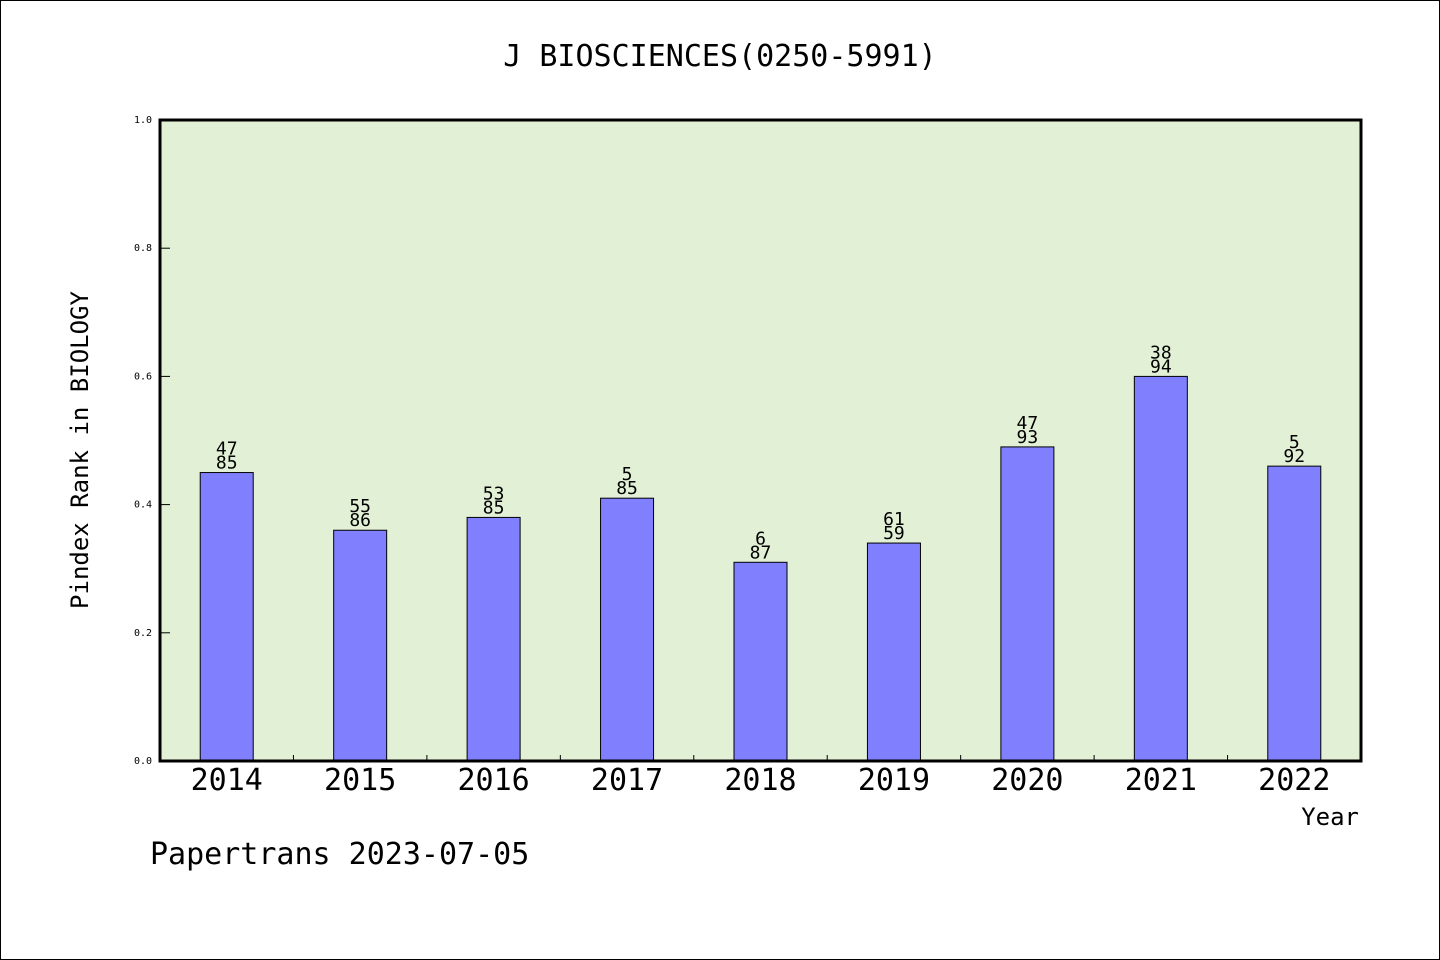 The height and width of the screenshot is (960, 1440). What do you see at coordinates (1294, 613) in the screenshot?
I see `bar-2022` at bounding box center [1294, 613].